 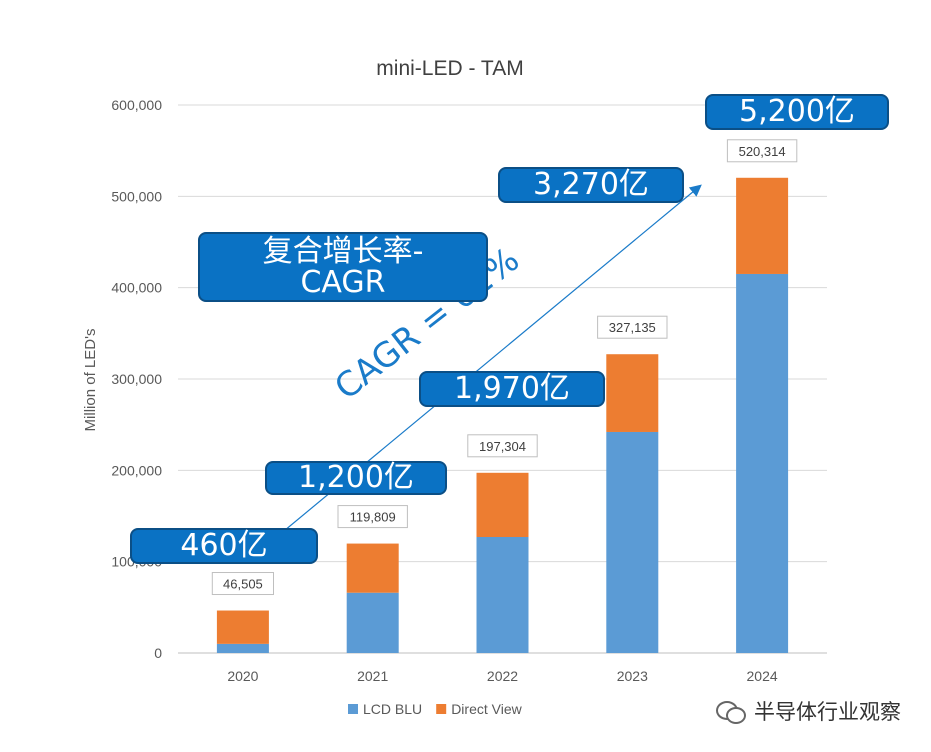 I want to click on total-label: 197,304, so click(x=502, y=446).